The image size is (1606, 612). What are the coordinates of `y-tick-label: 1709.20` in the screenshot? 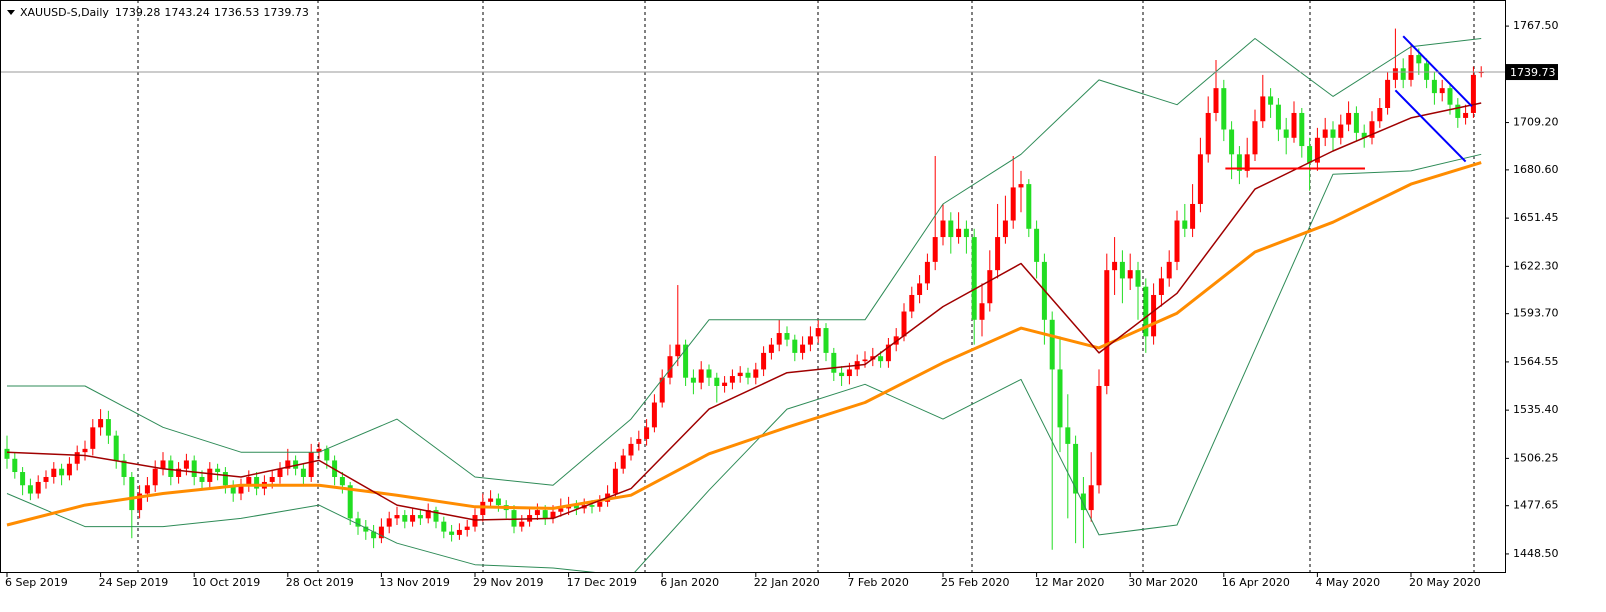 It's located at (1536, 122).